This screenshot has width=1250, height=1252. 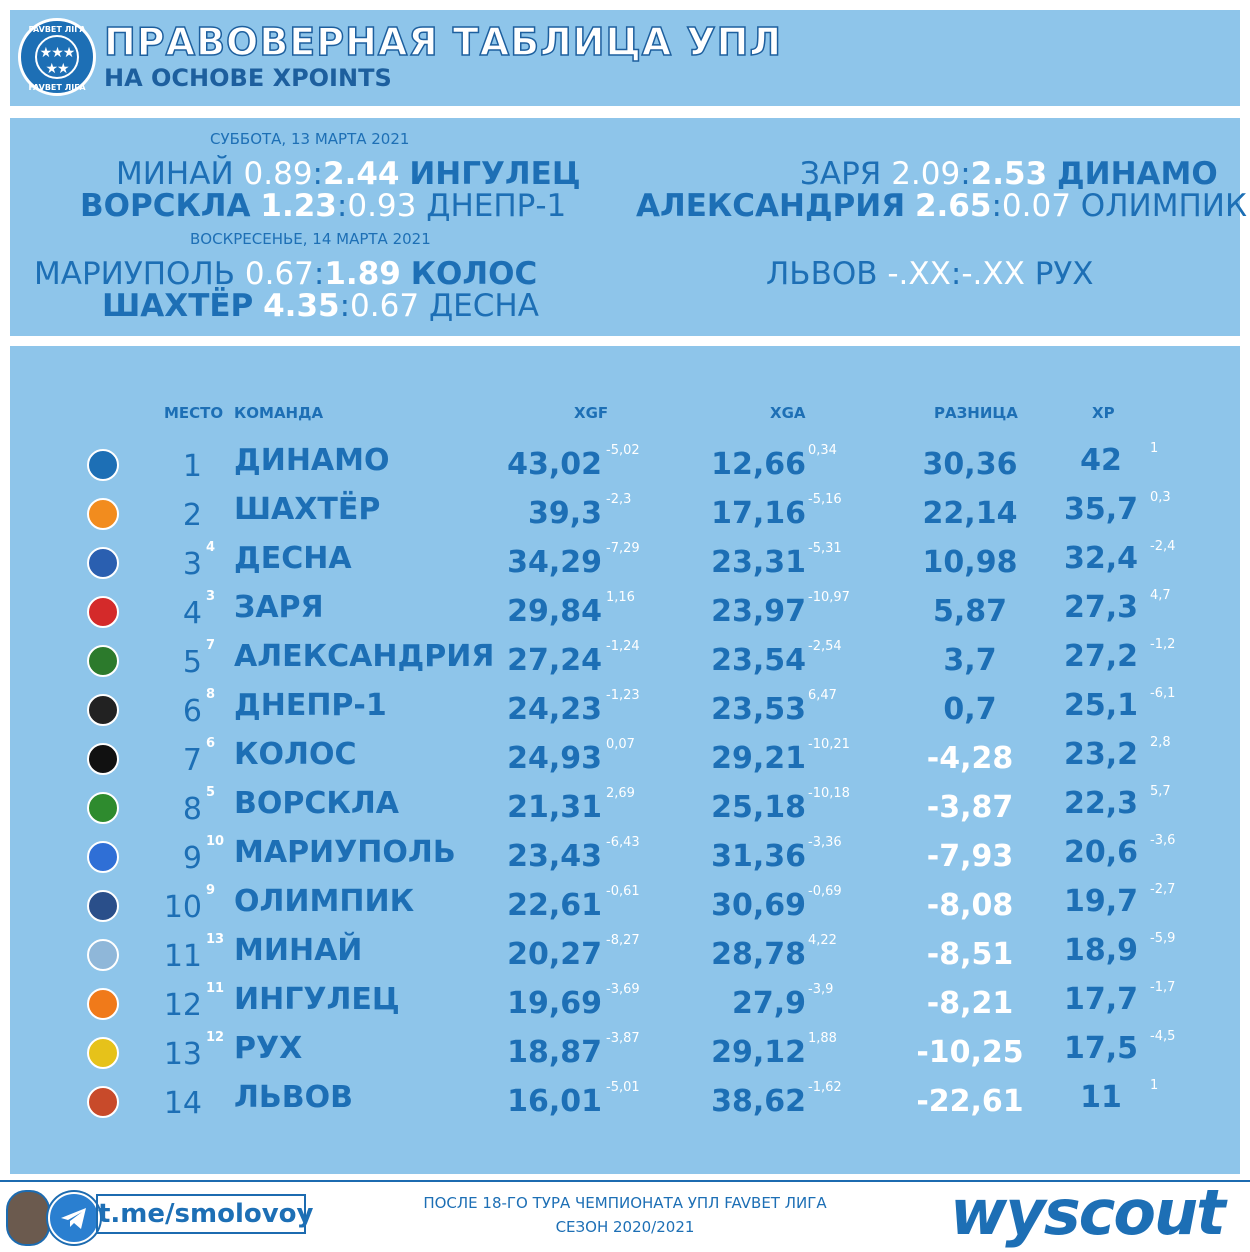 I want to click on previous-place: 5, so click(x=211, y=792).